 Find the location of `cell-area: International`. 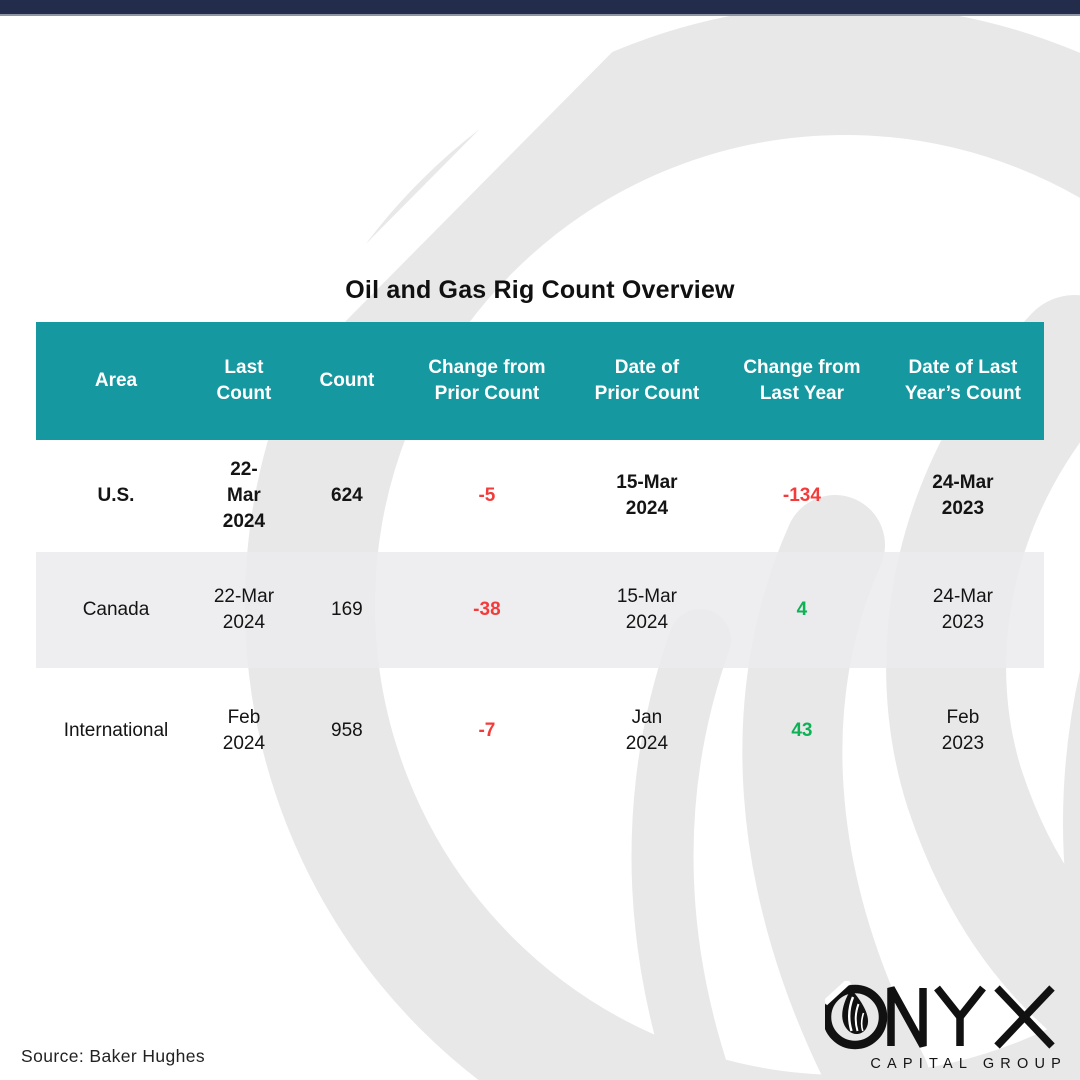

cell-area: International is located at coordinates (116, 730).